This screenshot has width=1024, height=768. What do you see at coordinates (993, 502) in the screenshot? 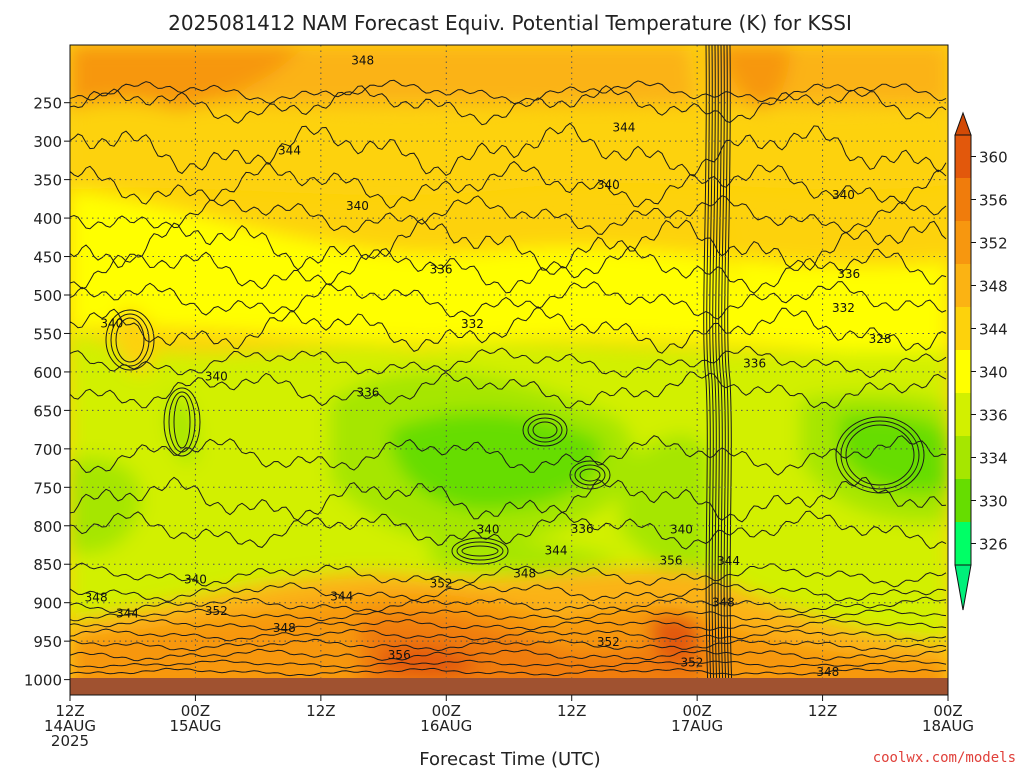
I see `colorbar-label: 330` at bounding box center [993, 502].